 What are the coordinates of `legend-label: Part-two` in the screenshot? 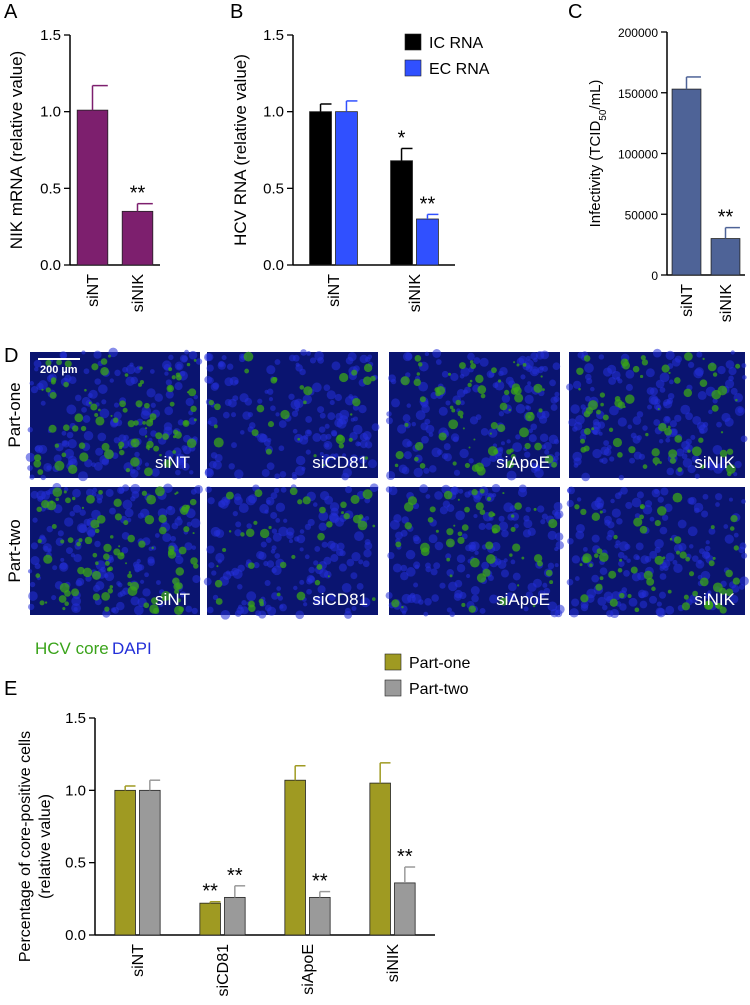 It's located at (439, 689).